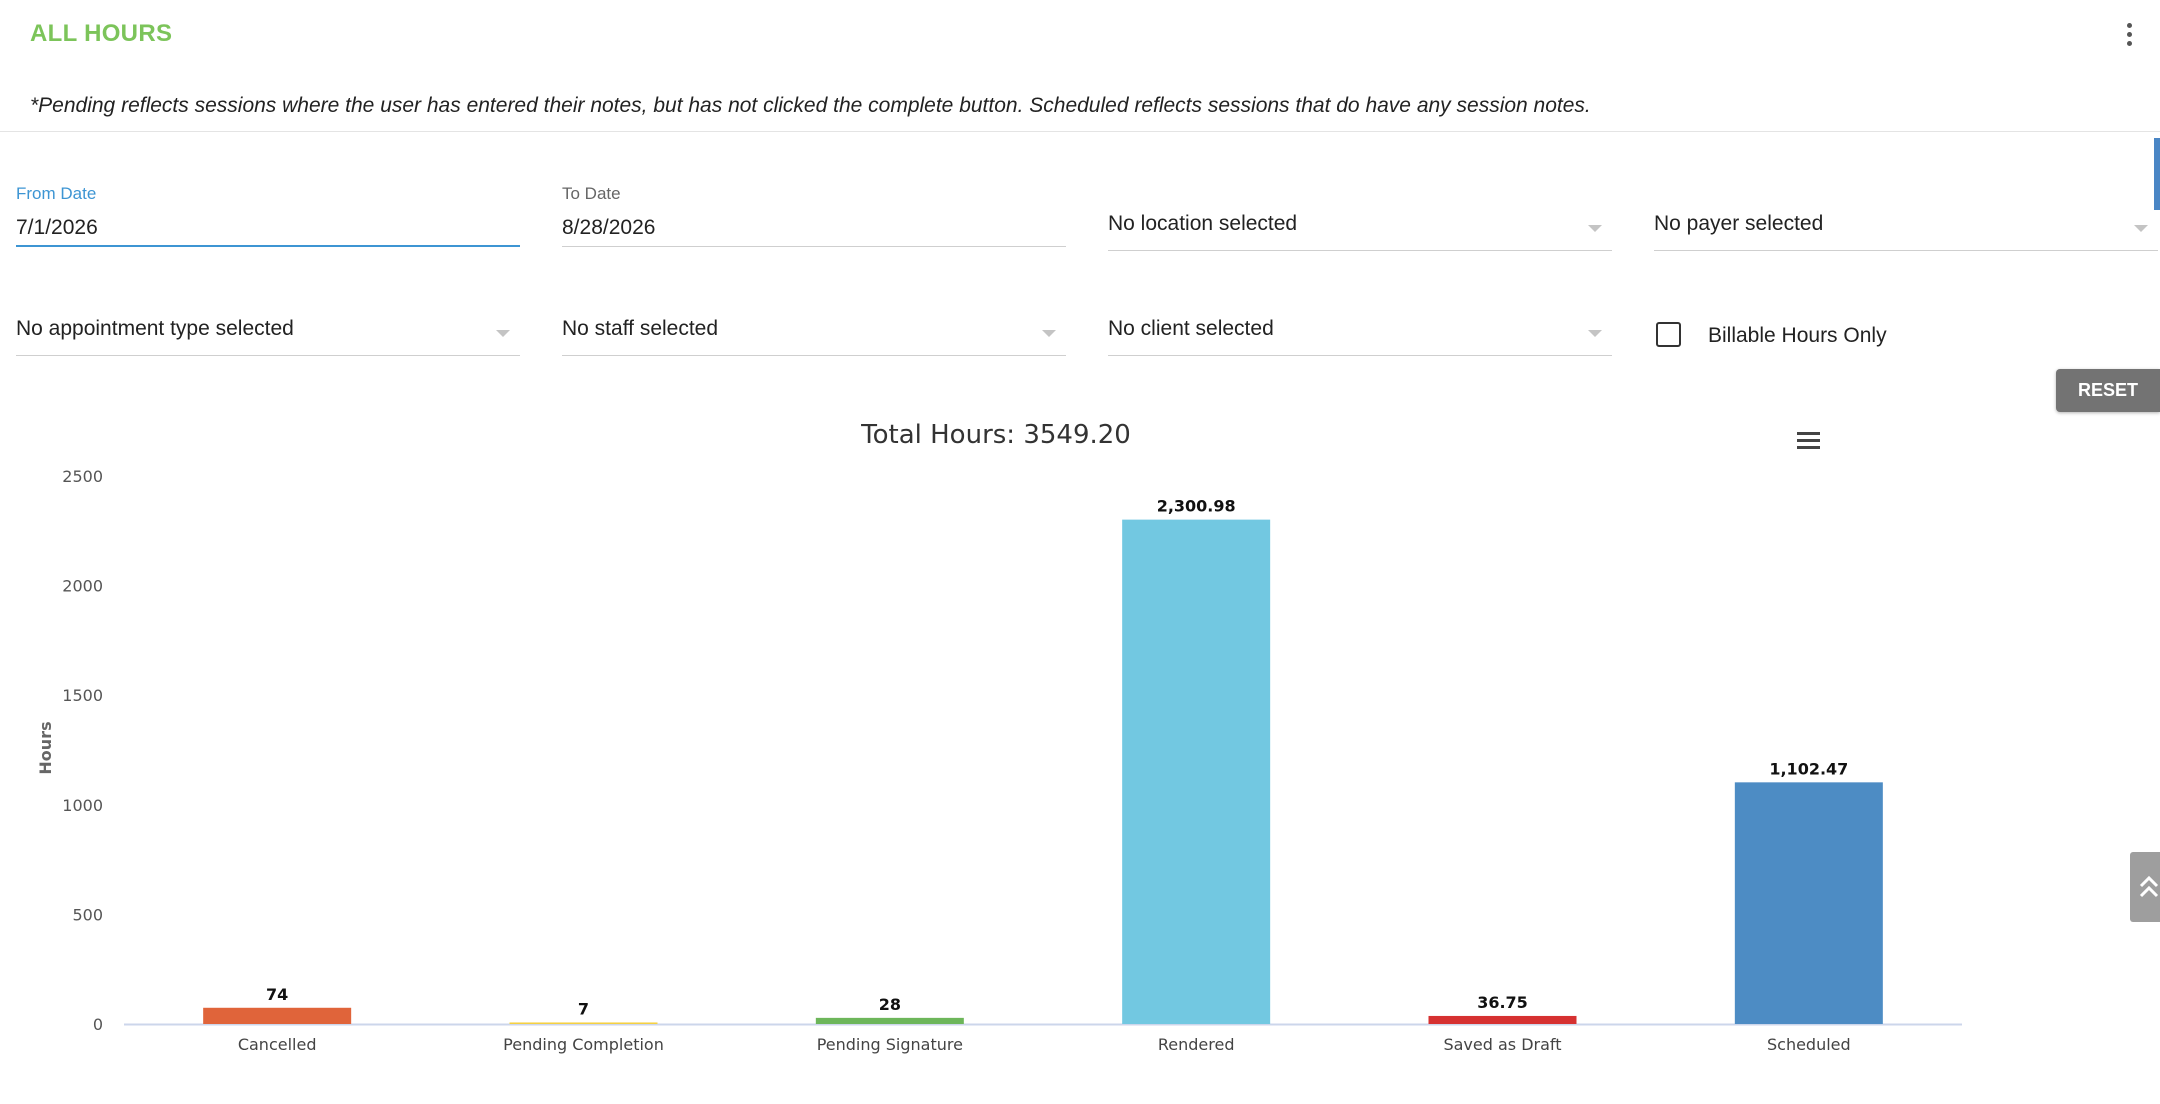 This screenshot has width=2160, height=1104. I want to click on billable-hours-label: Billable Hours Only, so click(1797, 335).